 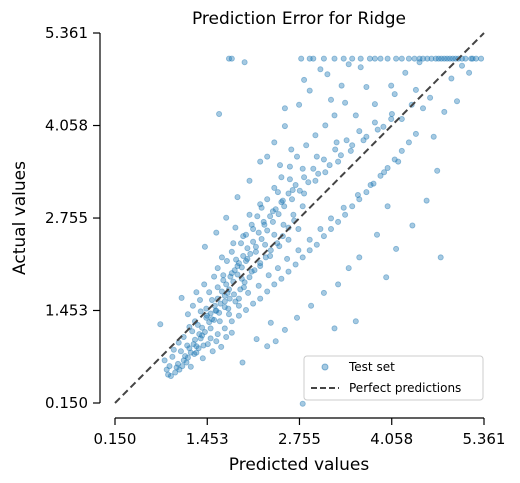 What do you see at coordinates (325, 367) in the screenshot?
I see `legend-marker-test-set` at bounding box center [325, 367].